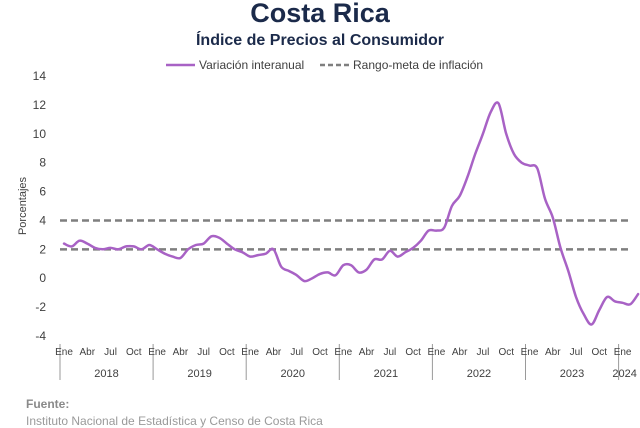 This screenshot has width=640, height=428. What do you see at coordinates (479, 374) in the screenshot?
I see `x-year-label: 2022` at bounding box center [479, 374].